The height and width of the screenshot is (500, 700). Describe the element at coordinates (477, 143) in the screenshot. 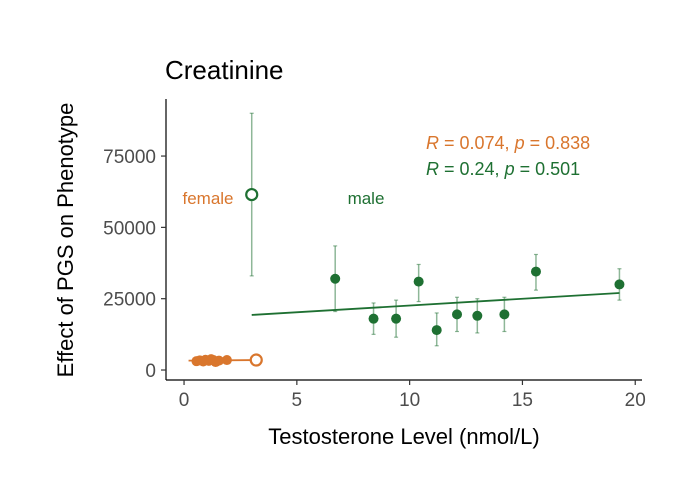

I see `annotation-female-r-value: = 0.074,` at that location.